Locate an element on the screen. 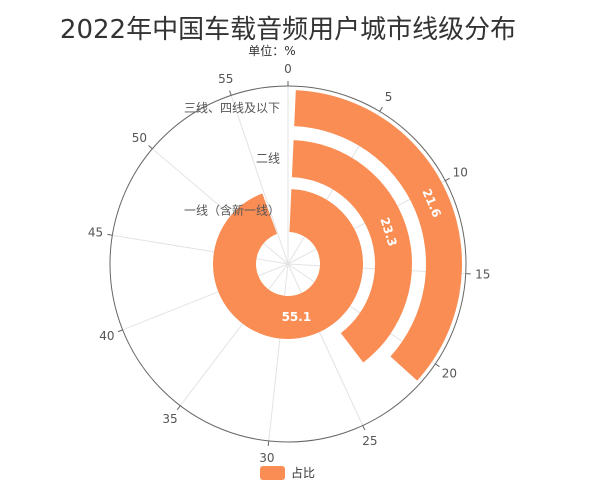 This screenshot has height=497, width=607. tick-label: 25 is located at coordinates (369, 441).